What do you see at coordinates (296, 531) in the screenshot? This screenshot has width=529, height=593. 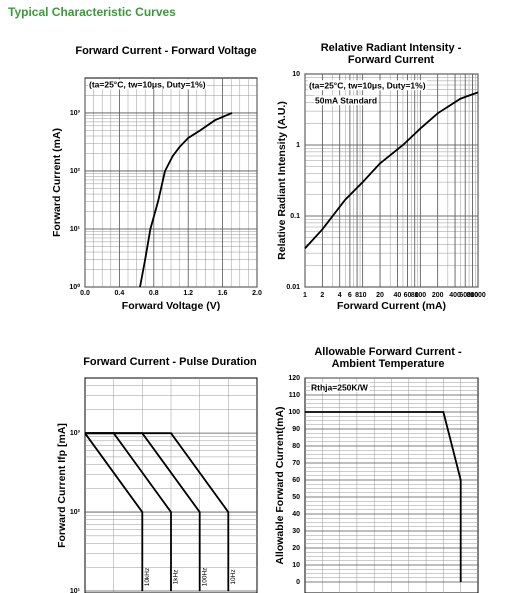 I see `y-tick-label: 30` at bounding box center [296, 531].